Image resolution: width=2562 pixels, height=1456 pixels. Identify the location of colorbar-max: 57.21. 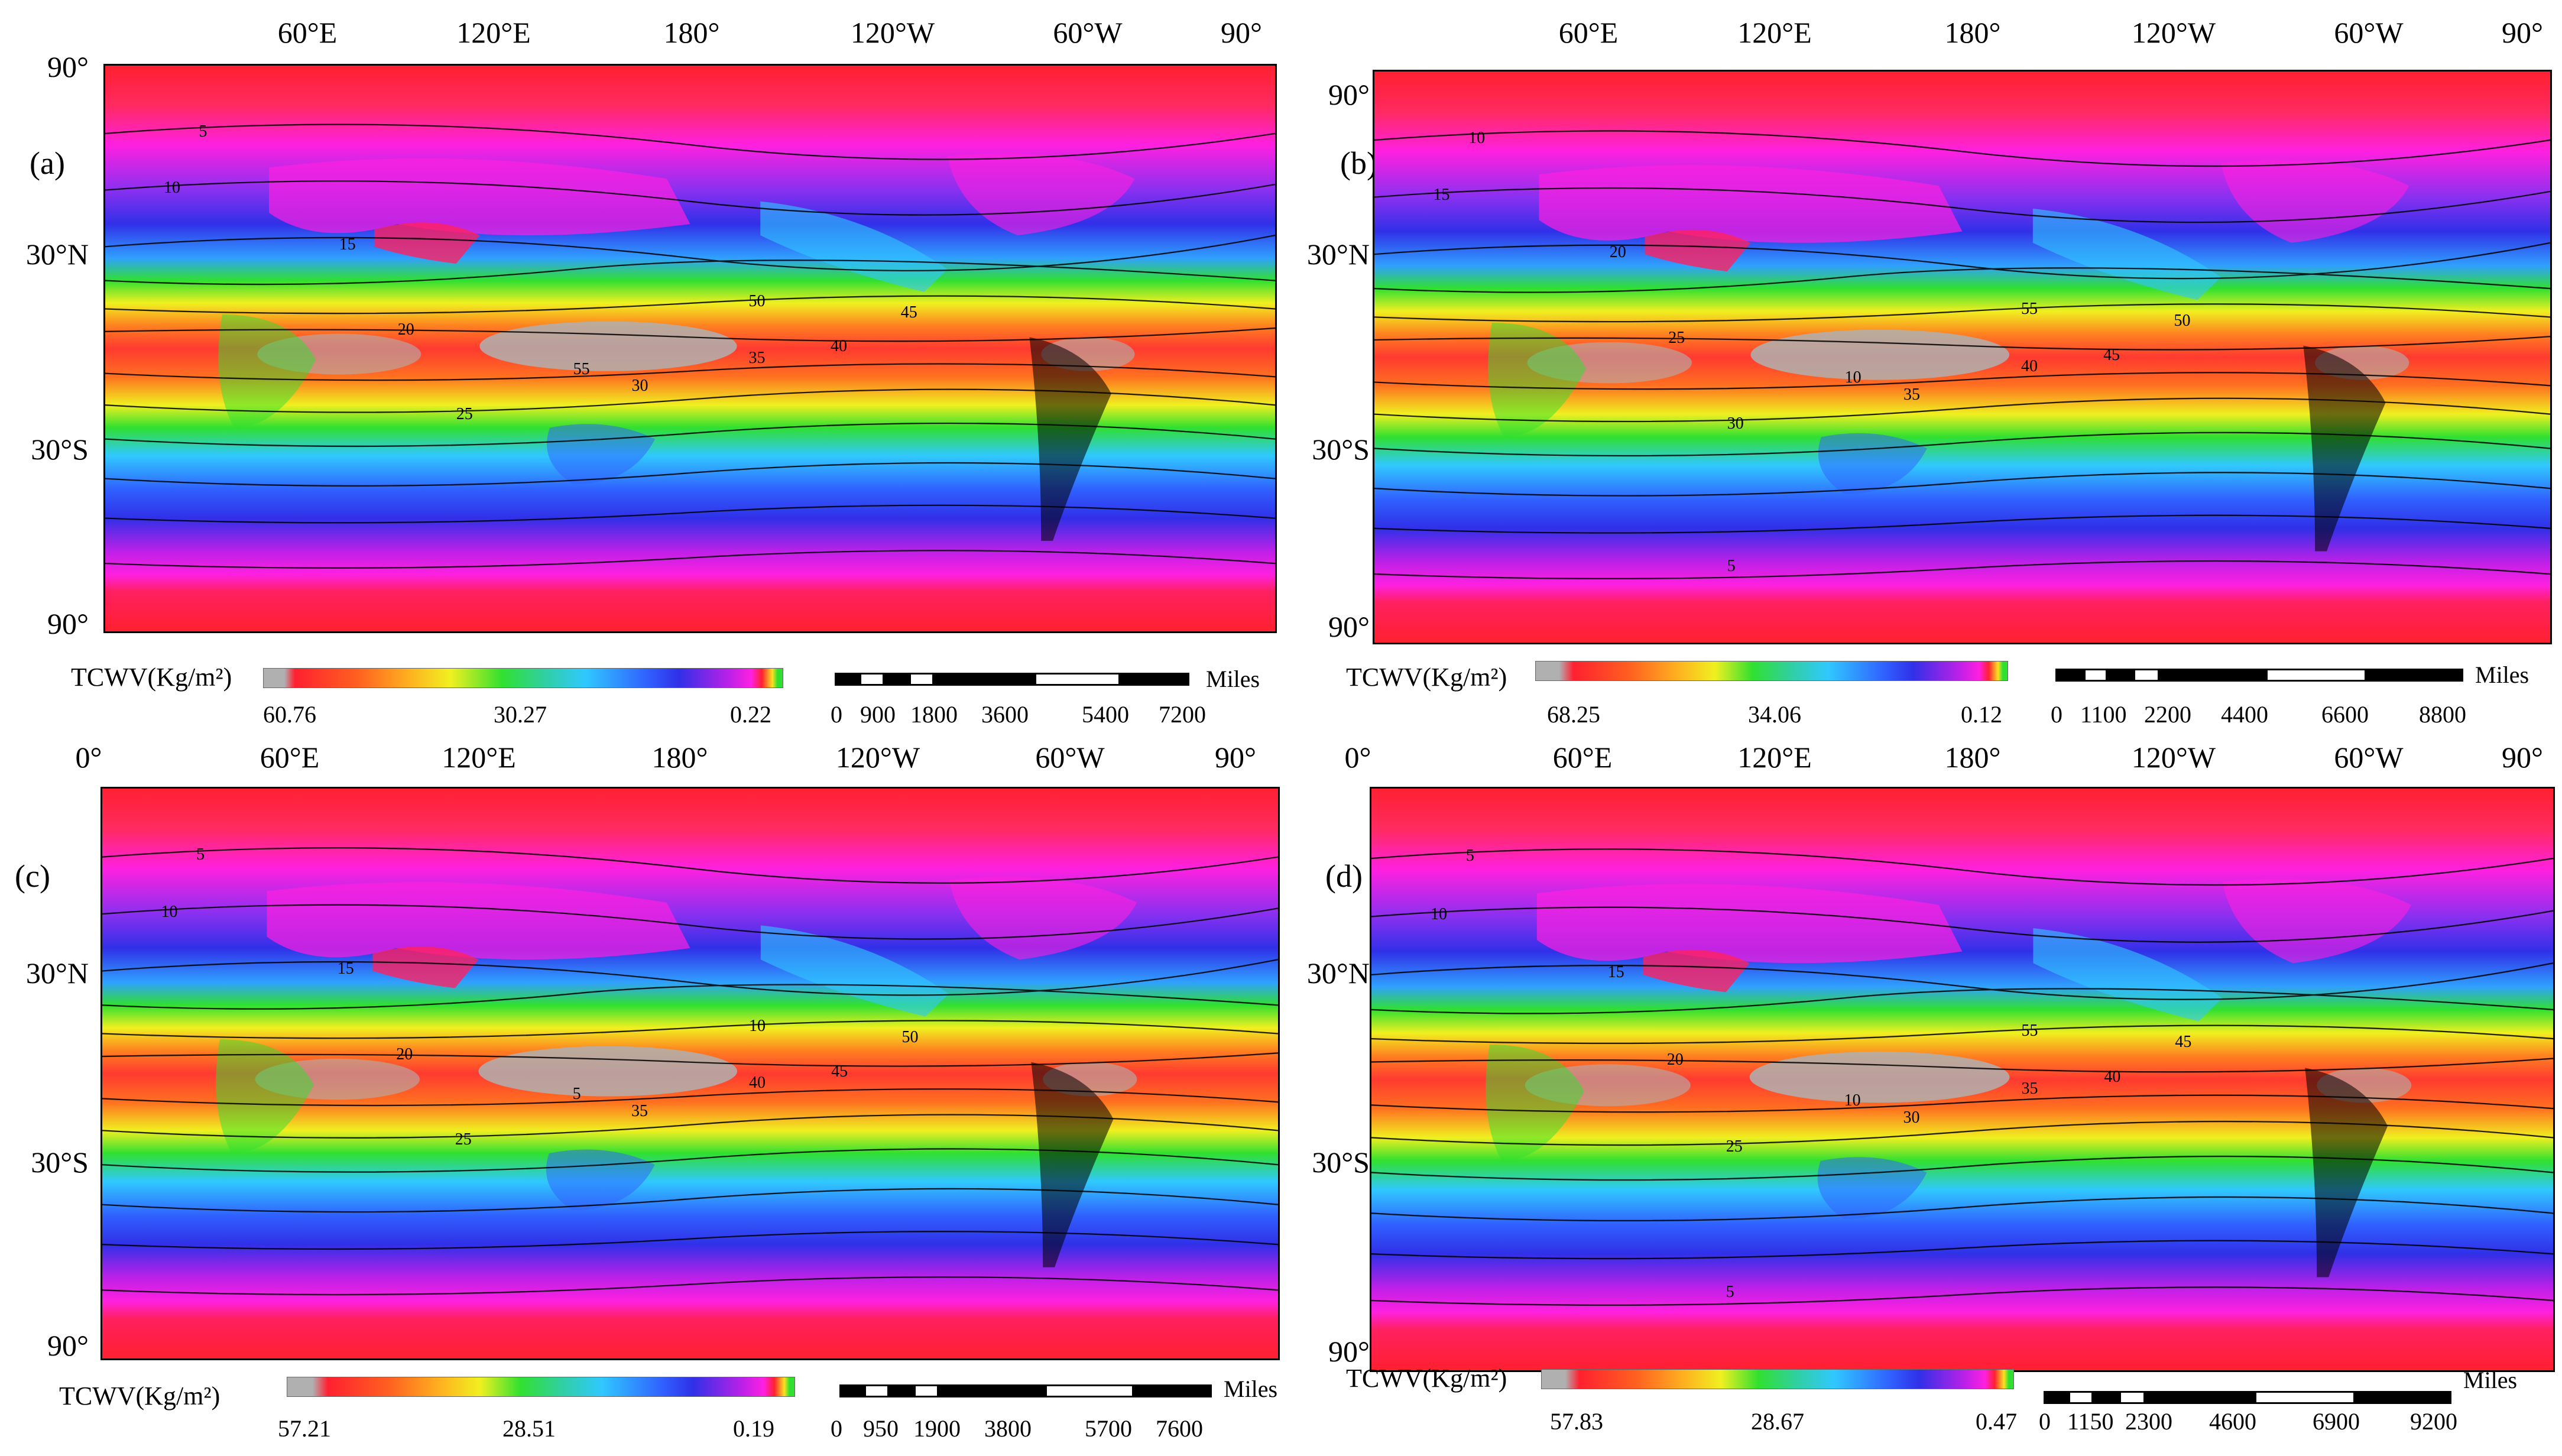
(304, 1428).